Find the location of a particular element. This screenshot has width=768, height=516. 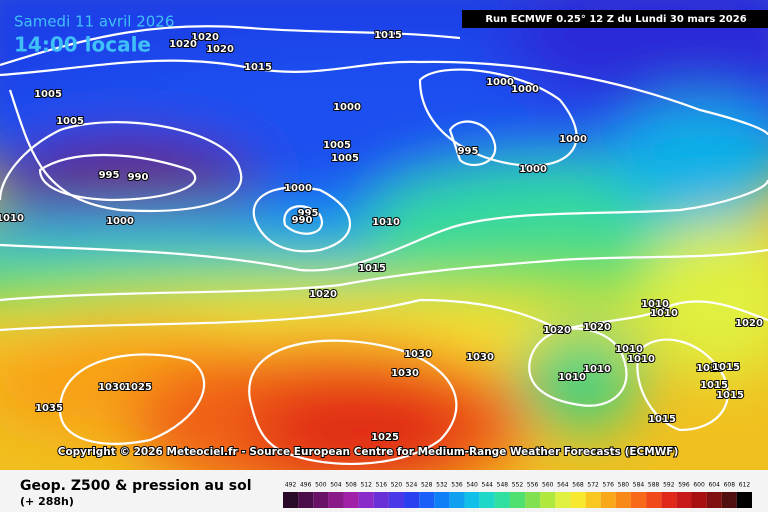

legend-label: 532 is located at coordinates (442, 485).